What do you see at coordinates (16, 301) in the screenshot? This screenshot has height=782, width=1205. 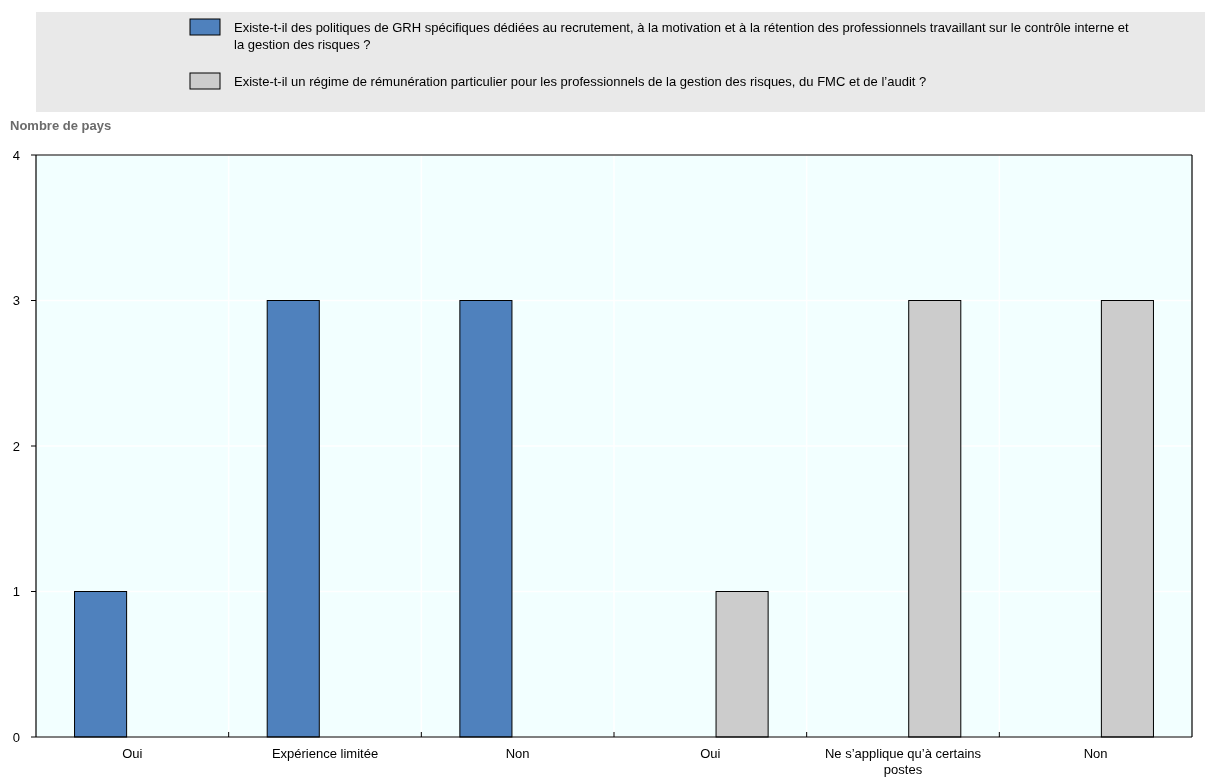 I see `y-tick-label: 3` at bounding box center [16, 301].